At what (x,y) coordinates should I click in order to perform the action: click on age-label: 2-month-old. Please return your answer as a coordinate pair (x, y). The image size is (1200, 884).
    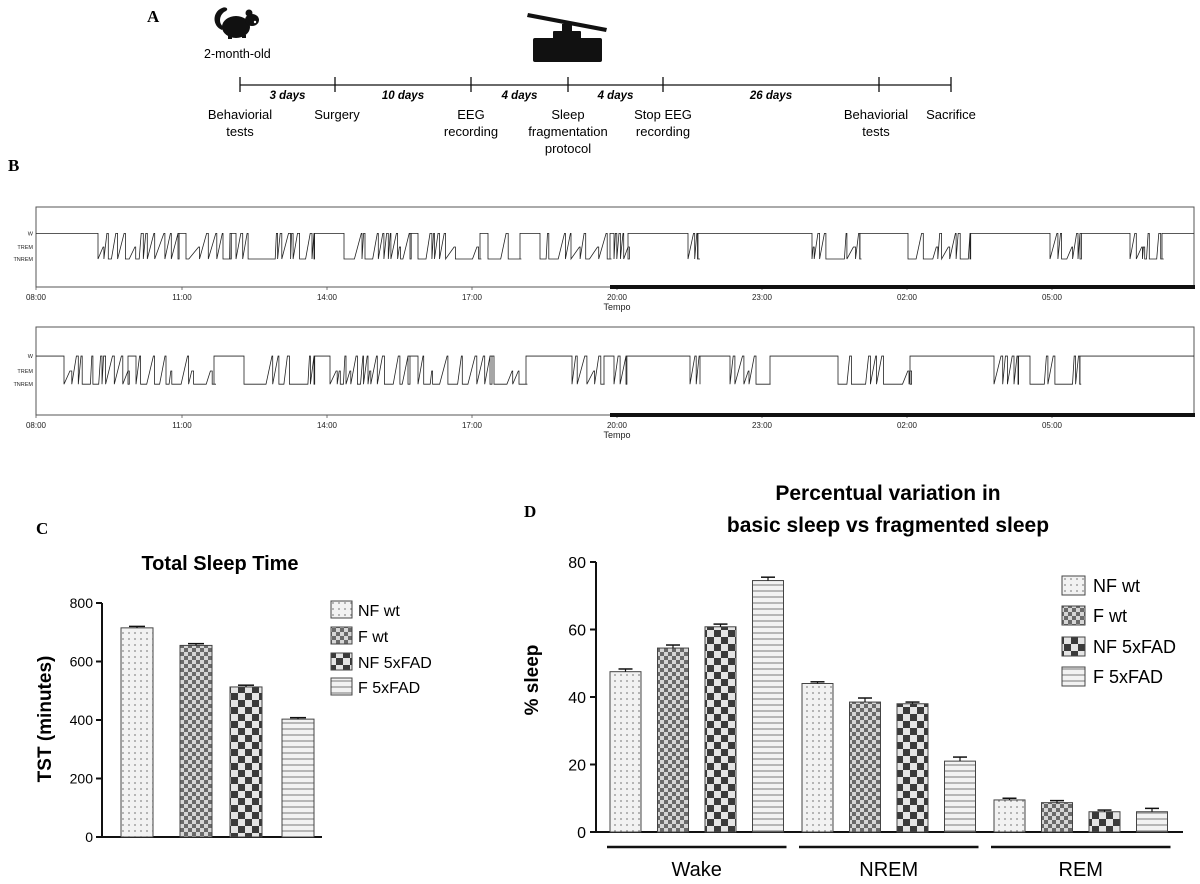
    Looking at the image, I should click on (237, 54).